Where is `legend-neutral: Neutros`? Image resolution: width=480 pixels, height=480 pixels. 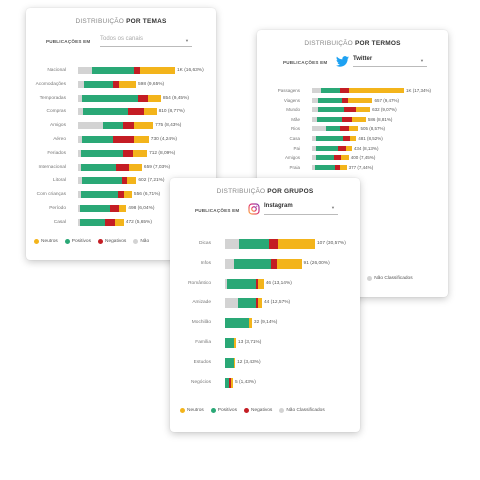 legend-neutral: Neutros is located at coordinates (195, 410).